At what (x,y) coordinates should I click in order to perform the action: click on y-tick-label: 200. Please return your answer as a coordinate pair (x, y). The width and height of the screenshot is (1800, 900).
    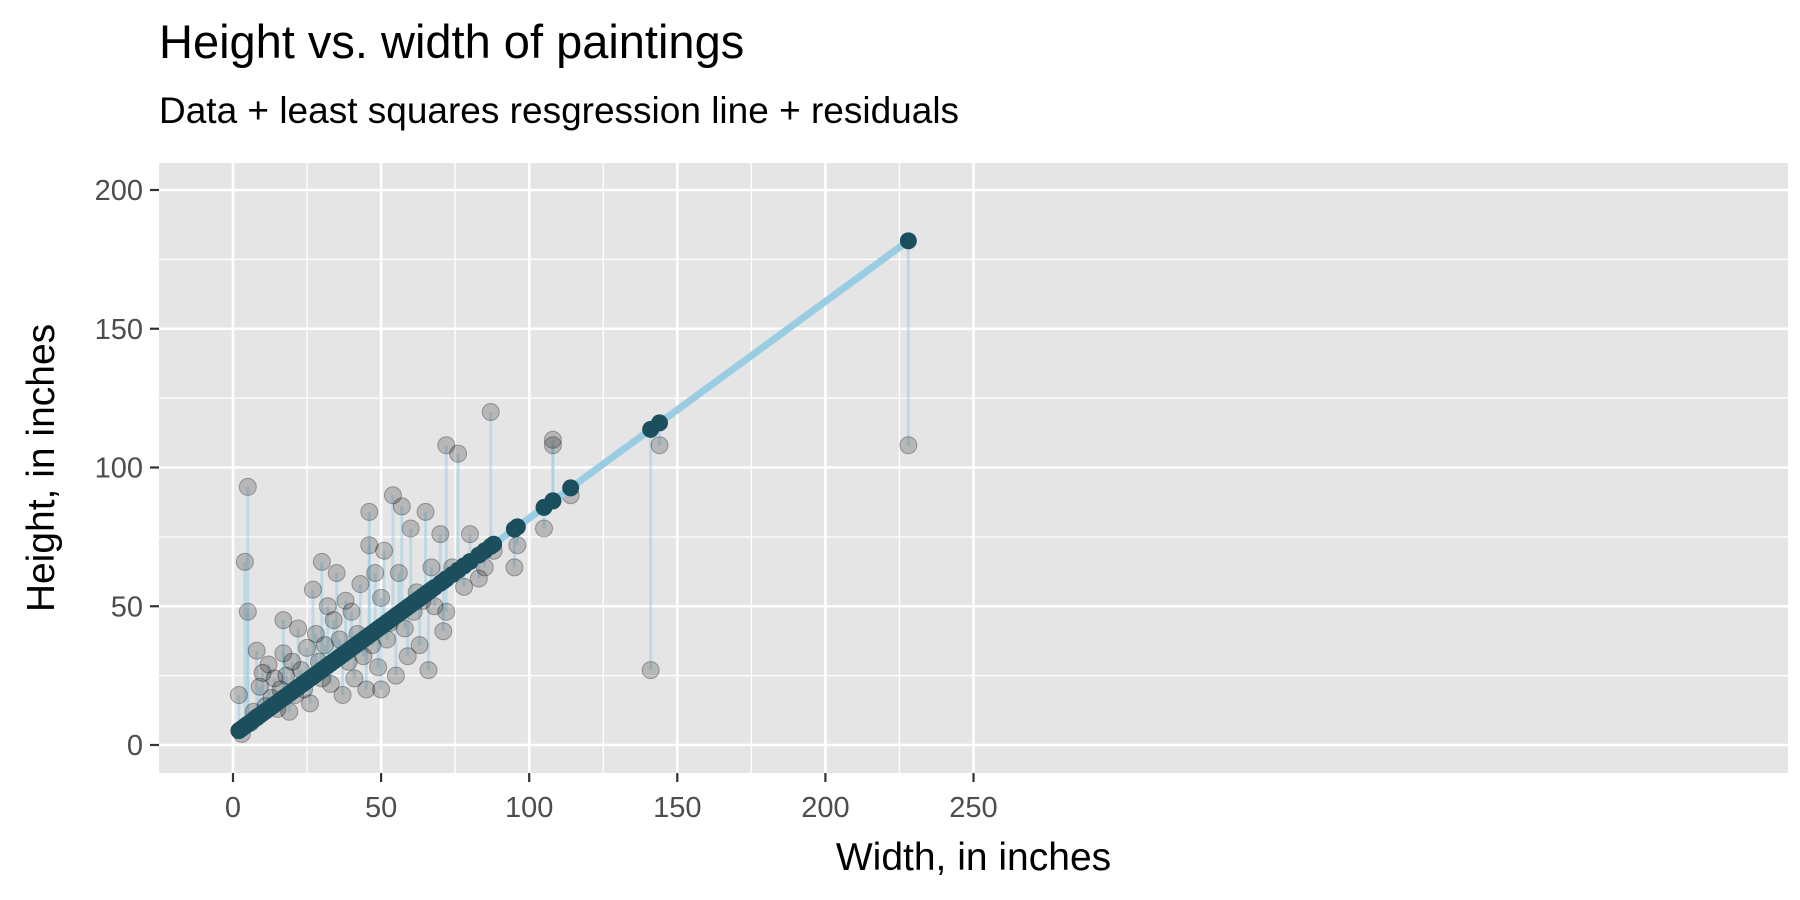
    Looking at the image, I should click on (119, 191).